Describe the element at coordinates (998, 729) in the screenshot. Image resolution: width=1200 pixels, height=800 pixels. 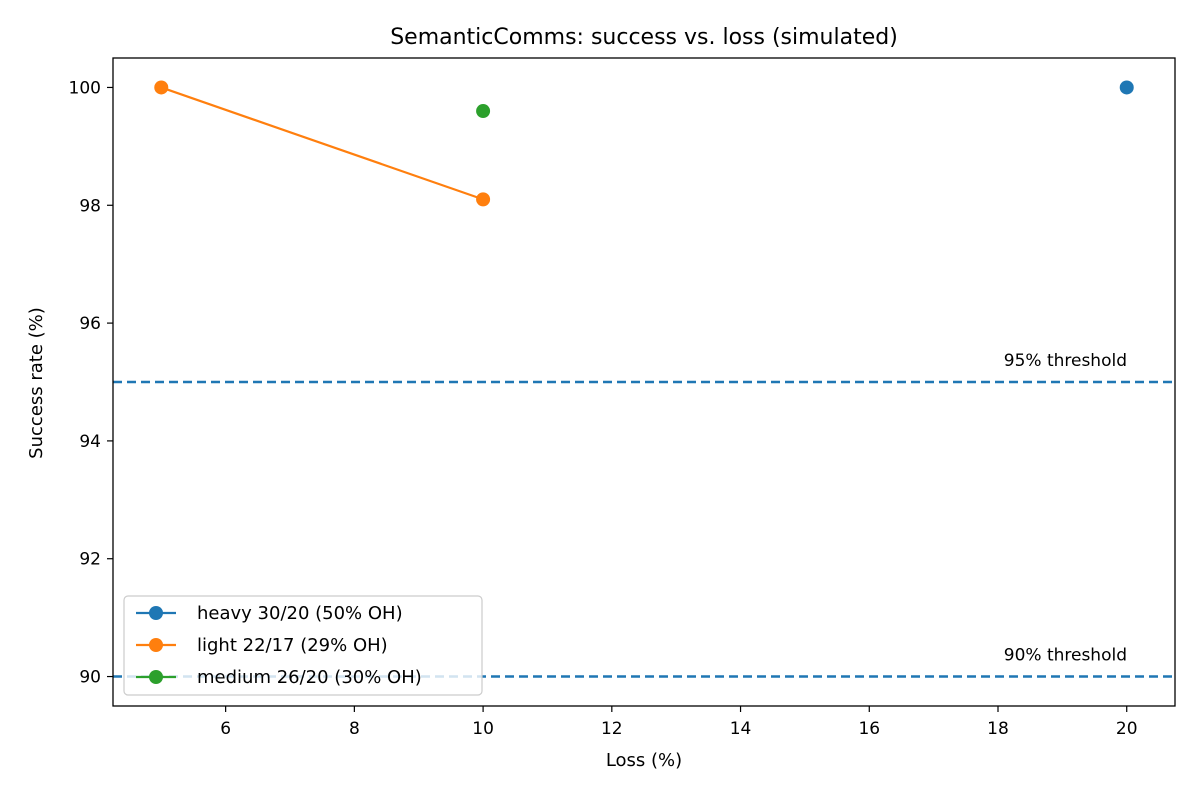
I see `x-tick-label: 18` at that location.